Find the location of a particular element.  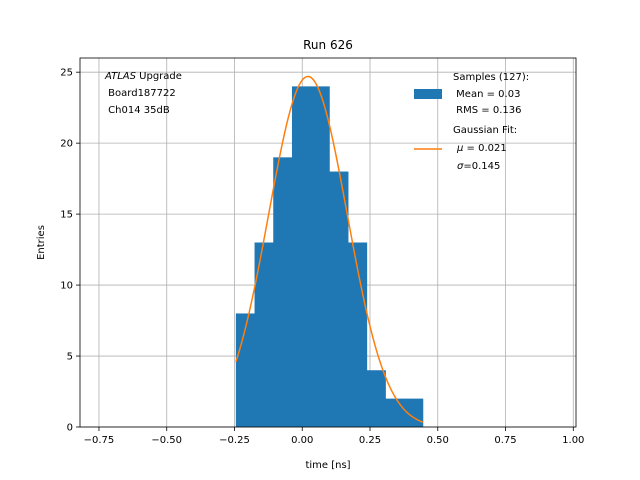

y-tick-label-1: 5 is located at coordinates (70, 357).